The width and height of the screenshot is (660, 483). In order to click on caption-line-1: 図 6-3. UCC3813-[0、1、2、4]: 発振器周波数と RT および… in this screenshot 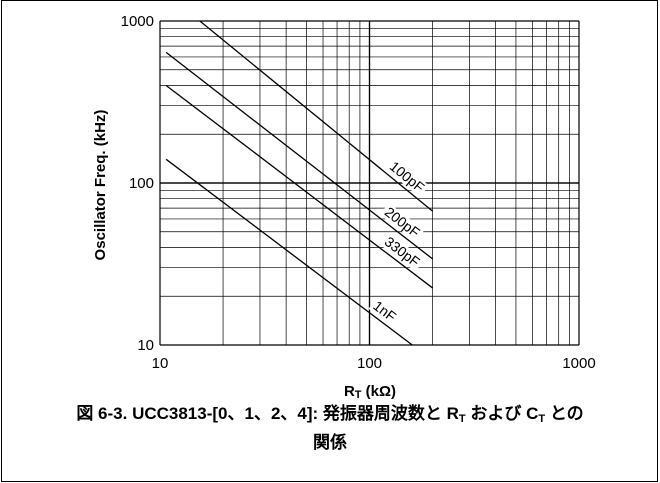, I will do `click(330, 414)`.